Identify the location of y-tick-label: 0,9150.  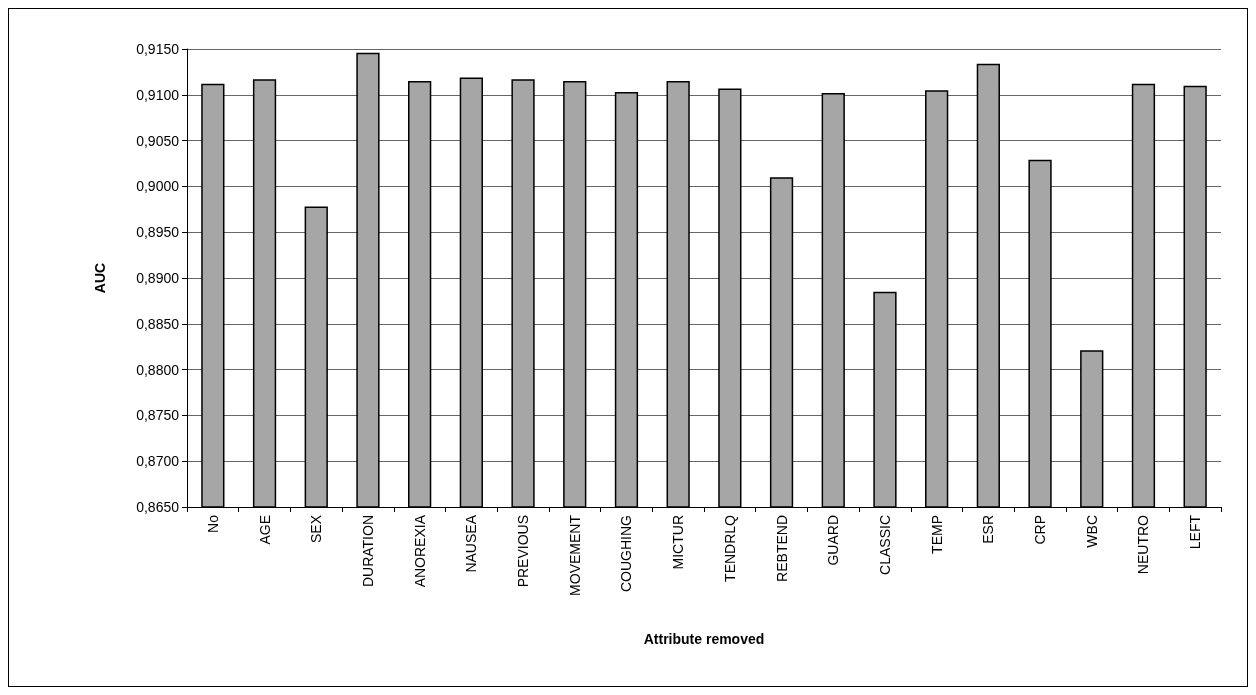
(158, 49).